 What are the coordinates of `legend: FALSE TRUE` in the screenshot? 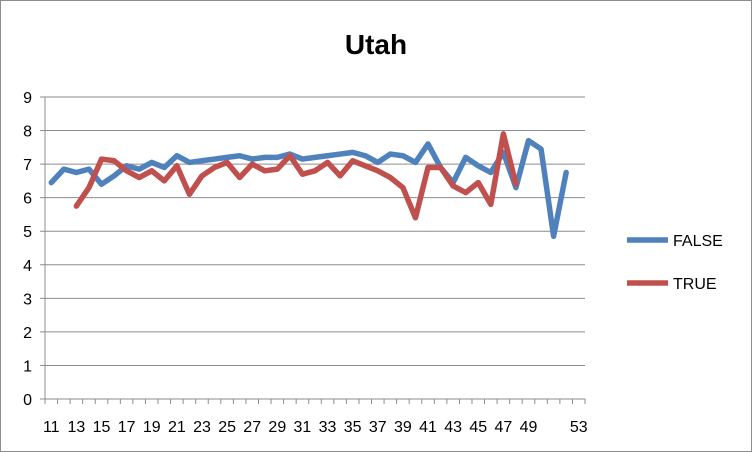 It's located at (675, 263).